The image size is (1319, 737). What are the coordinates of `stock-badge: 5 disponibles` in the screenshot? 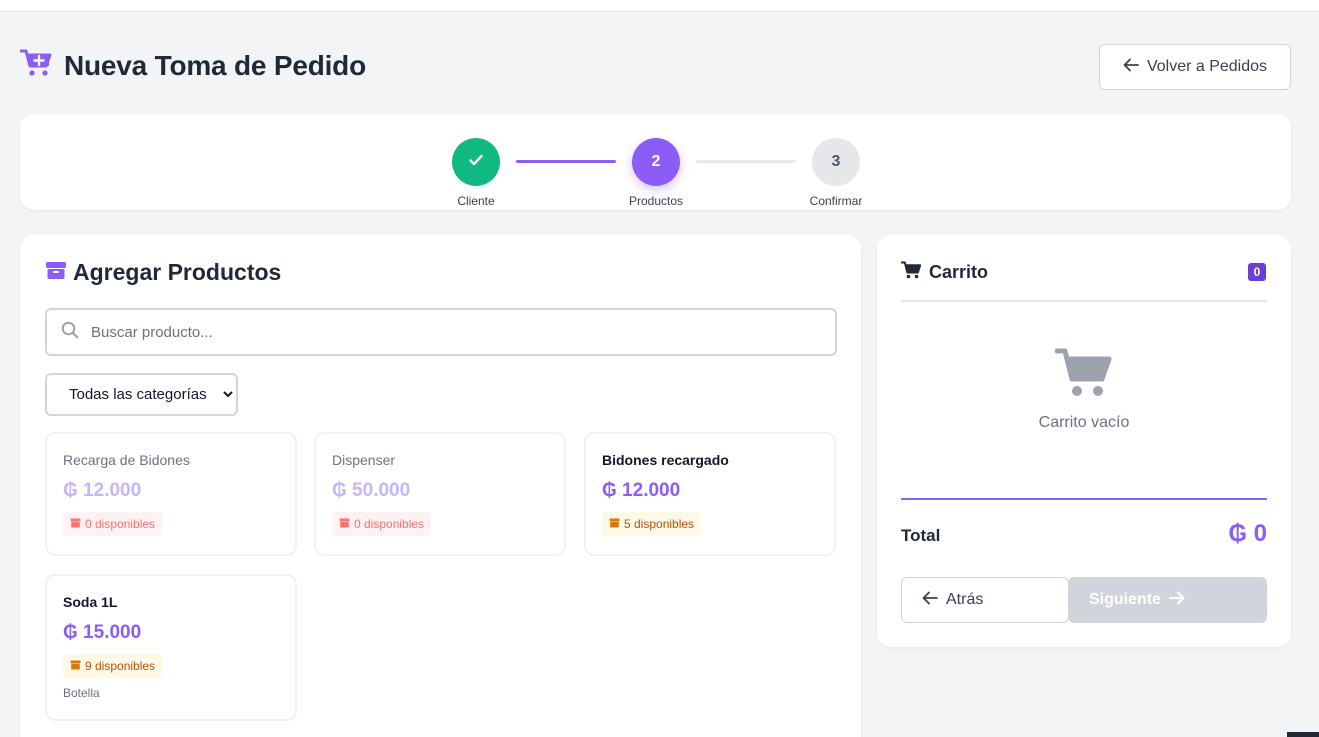 It's located at (652, 524).